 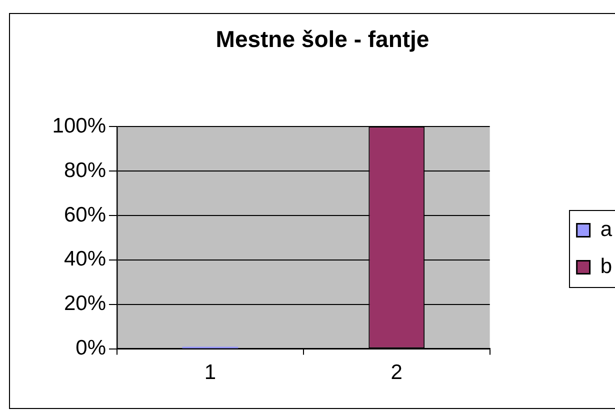 What do you see at coordinates (396, 372) in the screenshot?
I see `x-tick-label: 2` at bounding box center [396, 372].